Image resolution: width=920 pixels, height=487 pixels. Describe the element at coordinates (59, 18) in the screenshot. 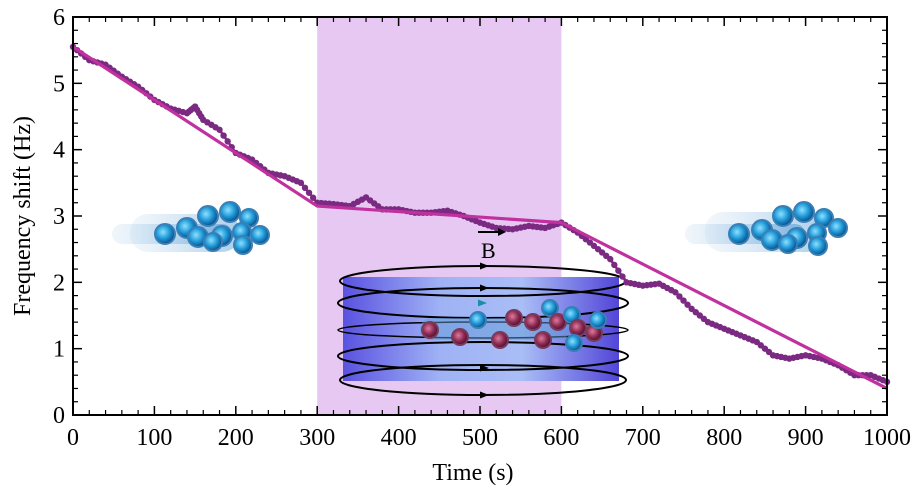

I see `y-tick-label: 6` at that location.